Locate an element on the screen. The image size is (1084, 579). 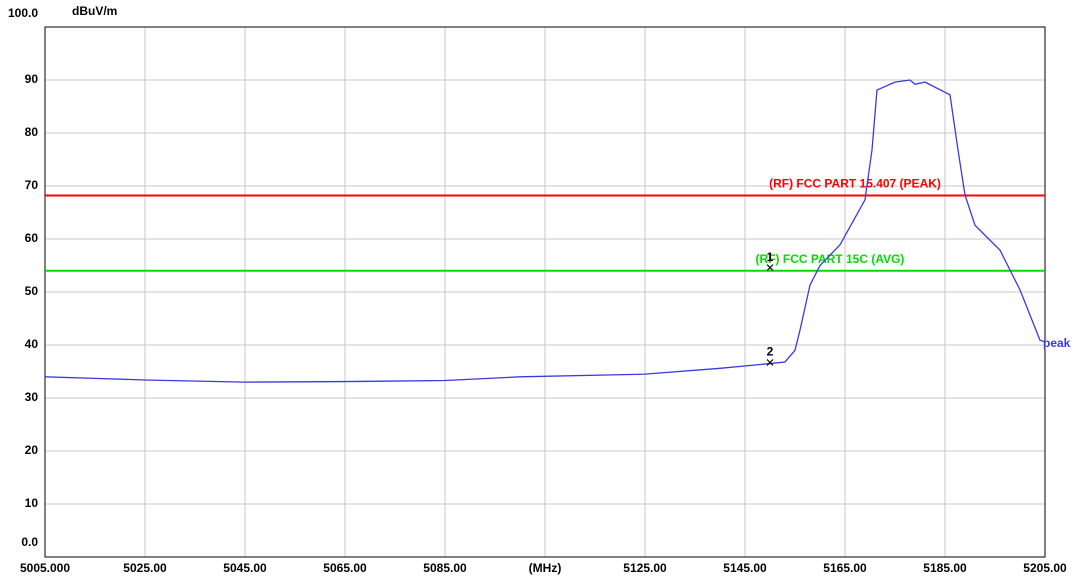
marker-label: 2 is located at coordinates (770, 352).